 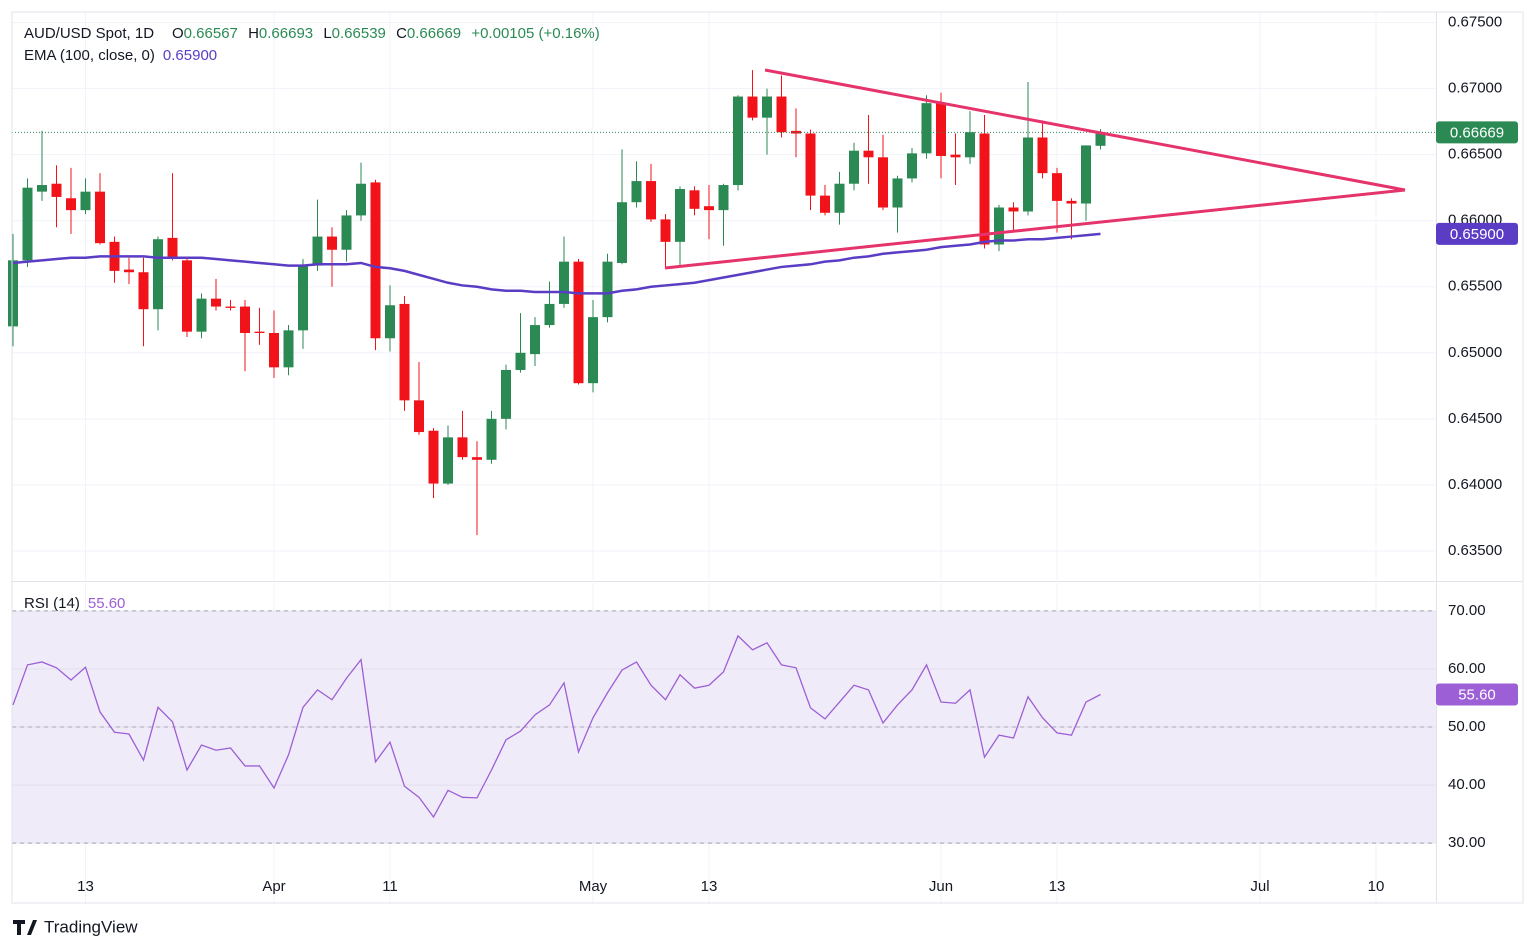 What do you see at coordinates (1475, 154) in the screenshot?
I see `y-tick-label: 0.66500` at bounding box center [1475, 154].